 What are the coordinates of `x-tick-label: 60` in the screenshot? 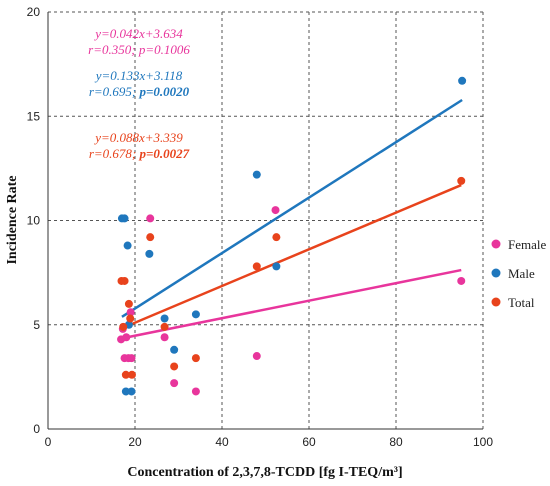 It's located at (309, 442).